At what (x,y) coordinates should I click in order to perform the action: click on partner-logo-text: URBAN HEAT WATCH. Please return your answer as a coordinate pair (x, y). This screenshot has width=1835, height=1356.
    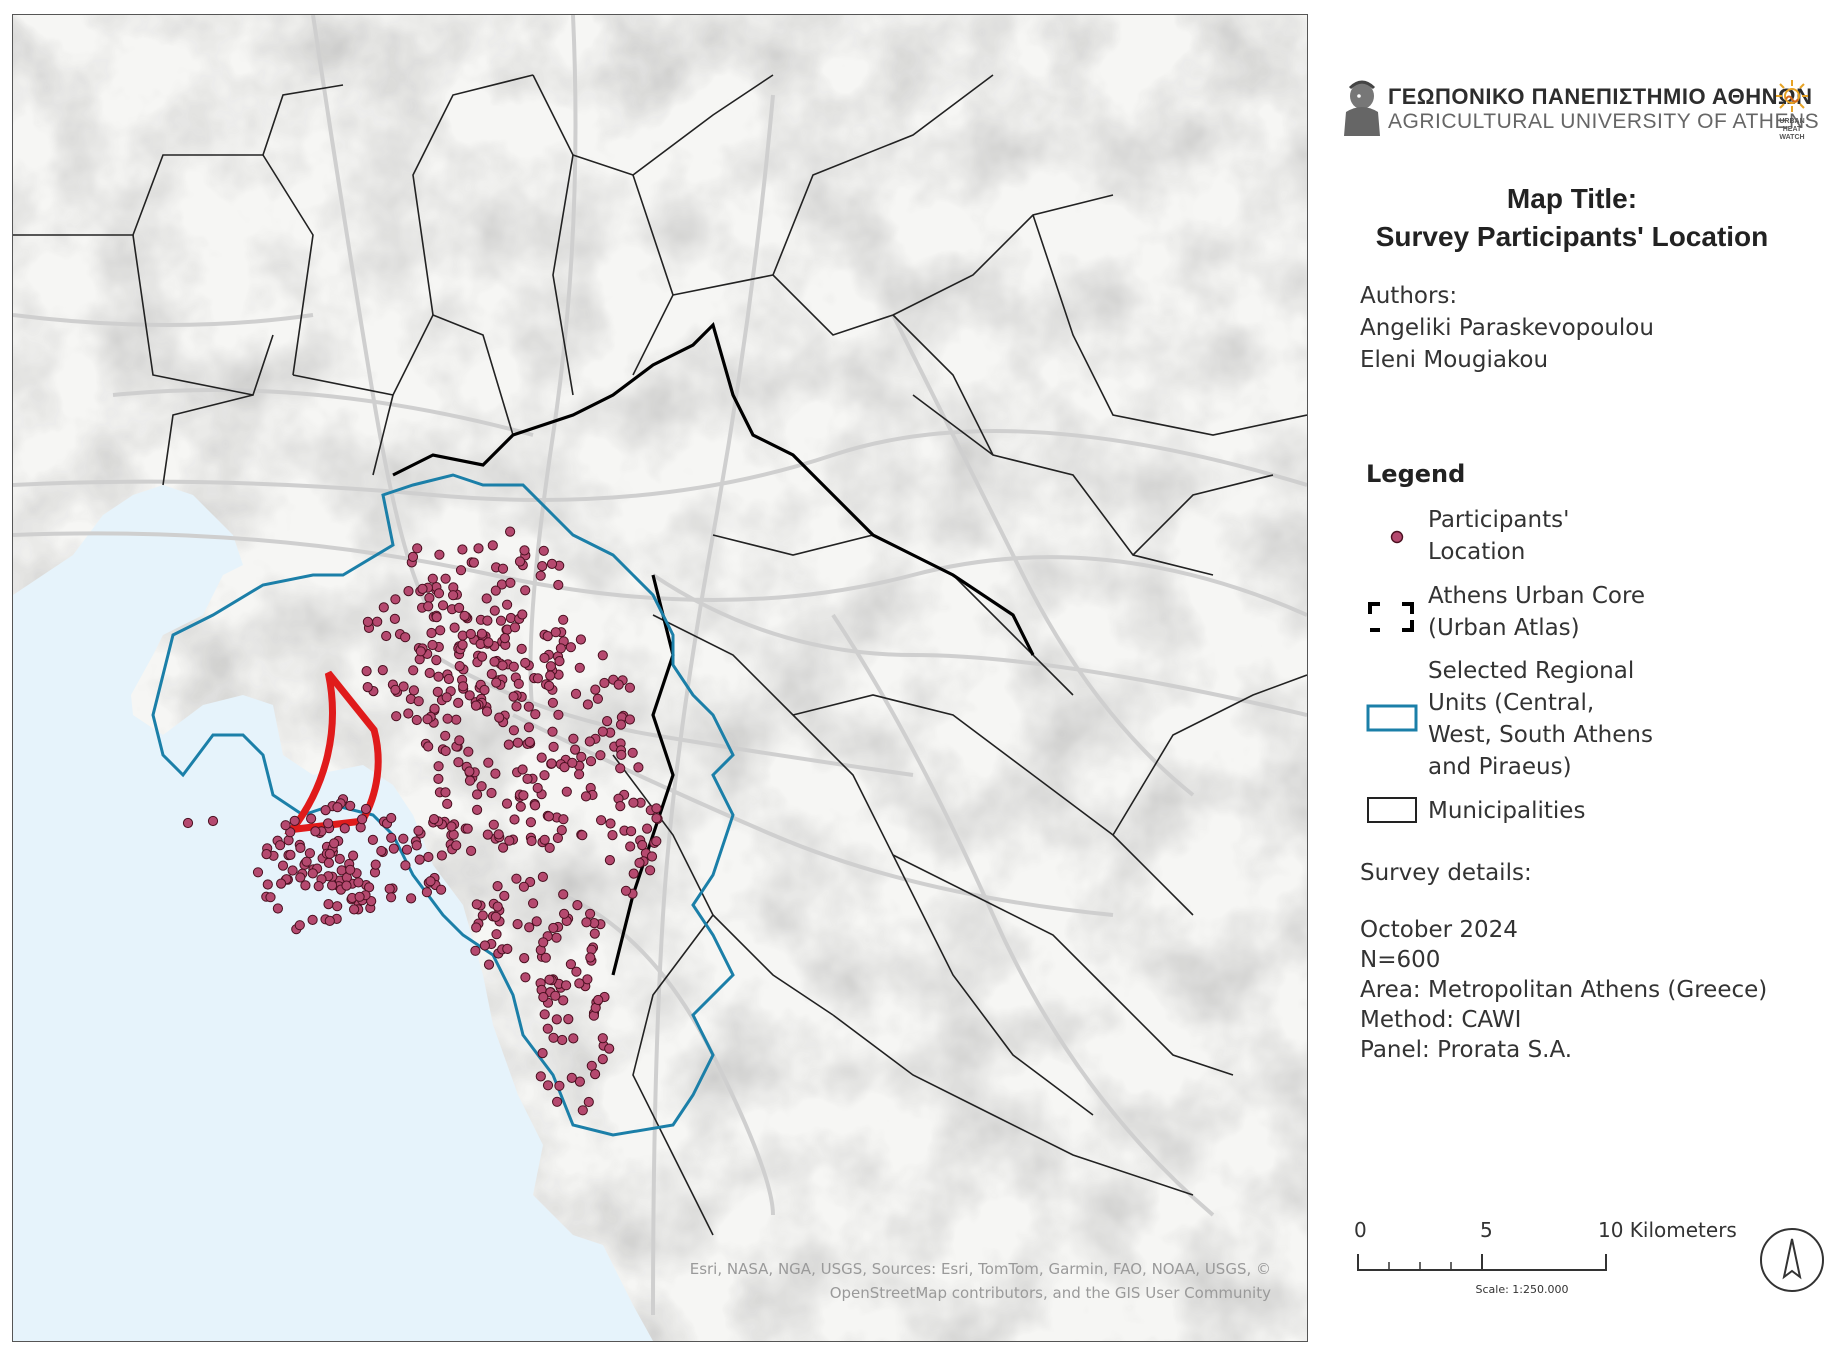
    Looking at the image, I should click on (1792, 130).